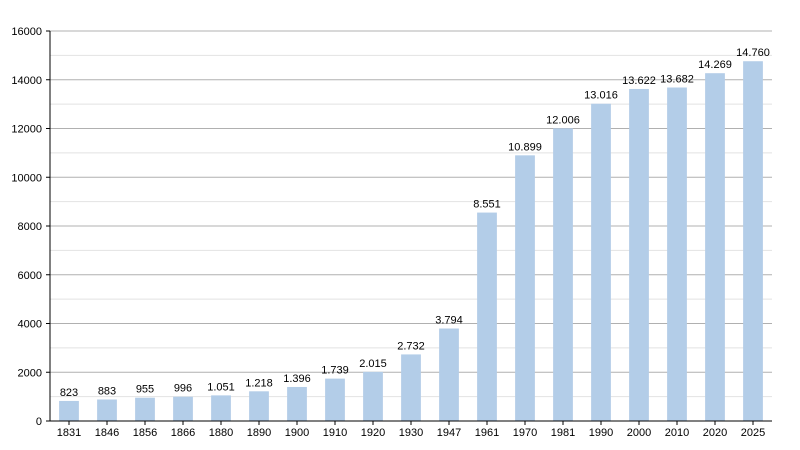 The width and height of the screenshot is (800, 450). Describe the element at coordinates (26, 178) in the screenshot. I see `y-tick-label: 10000` at that location.